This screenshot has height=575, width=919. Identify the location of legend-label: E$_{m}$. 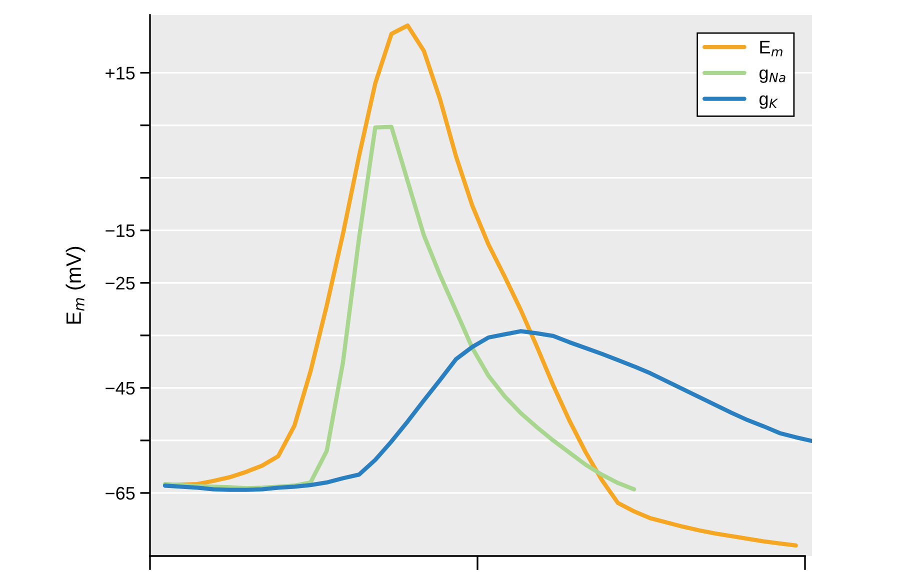
(771, 48).